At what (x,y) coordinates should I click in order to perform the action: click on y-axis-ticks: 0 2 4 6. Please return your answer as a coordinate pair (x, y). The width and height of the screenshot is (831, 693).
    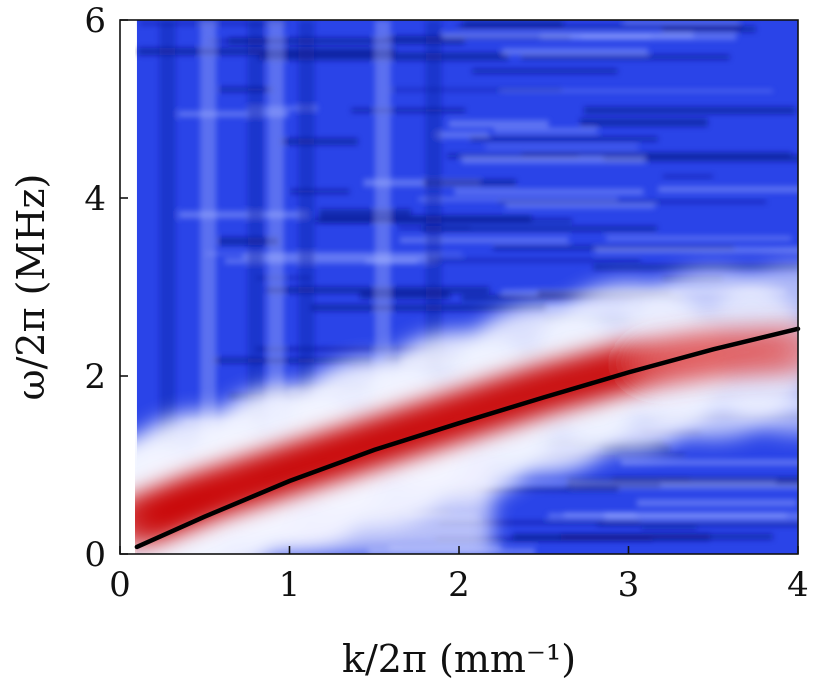
    Looking at the image, I should click on (106, 288).